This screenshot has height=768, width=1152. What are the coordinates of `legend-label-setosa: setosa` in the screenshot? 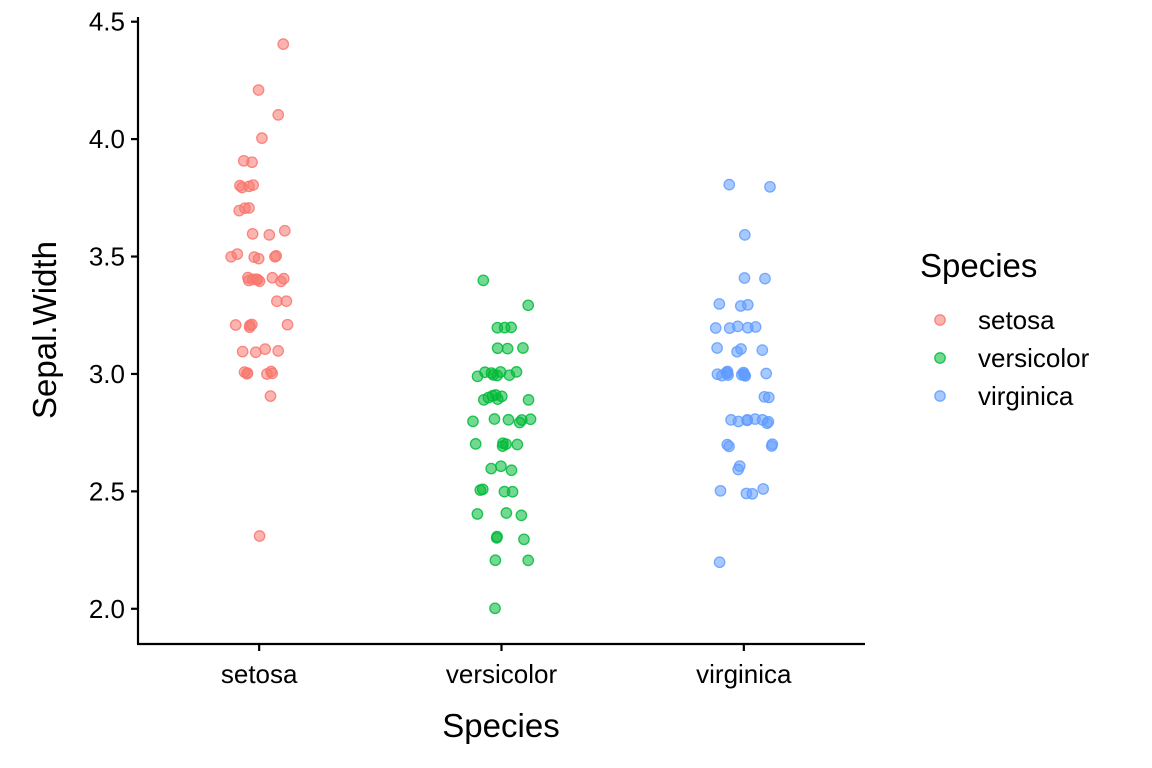 It's located at (1016, 320).